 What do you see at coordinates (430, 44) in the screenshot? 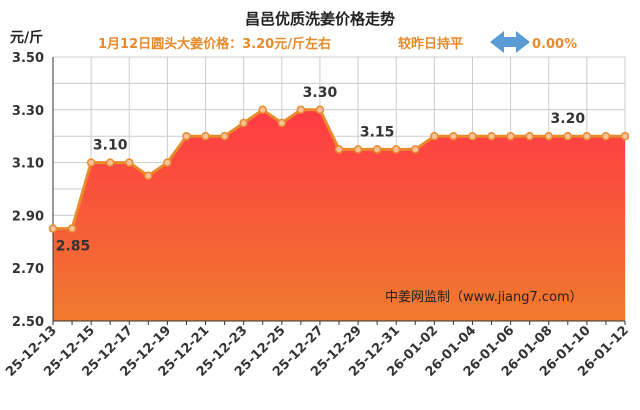
I see `change-label: 较昨日持平` at bounding box center [430, 44].